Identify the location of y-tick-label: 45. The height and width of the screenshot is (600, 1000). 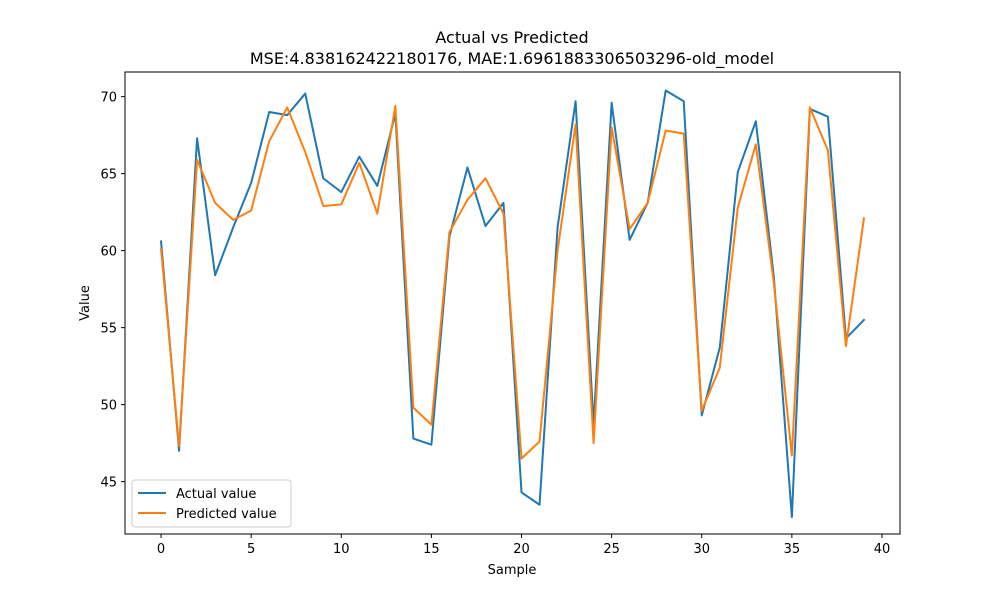
(108, 483).